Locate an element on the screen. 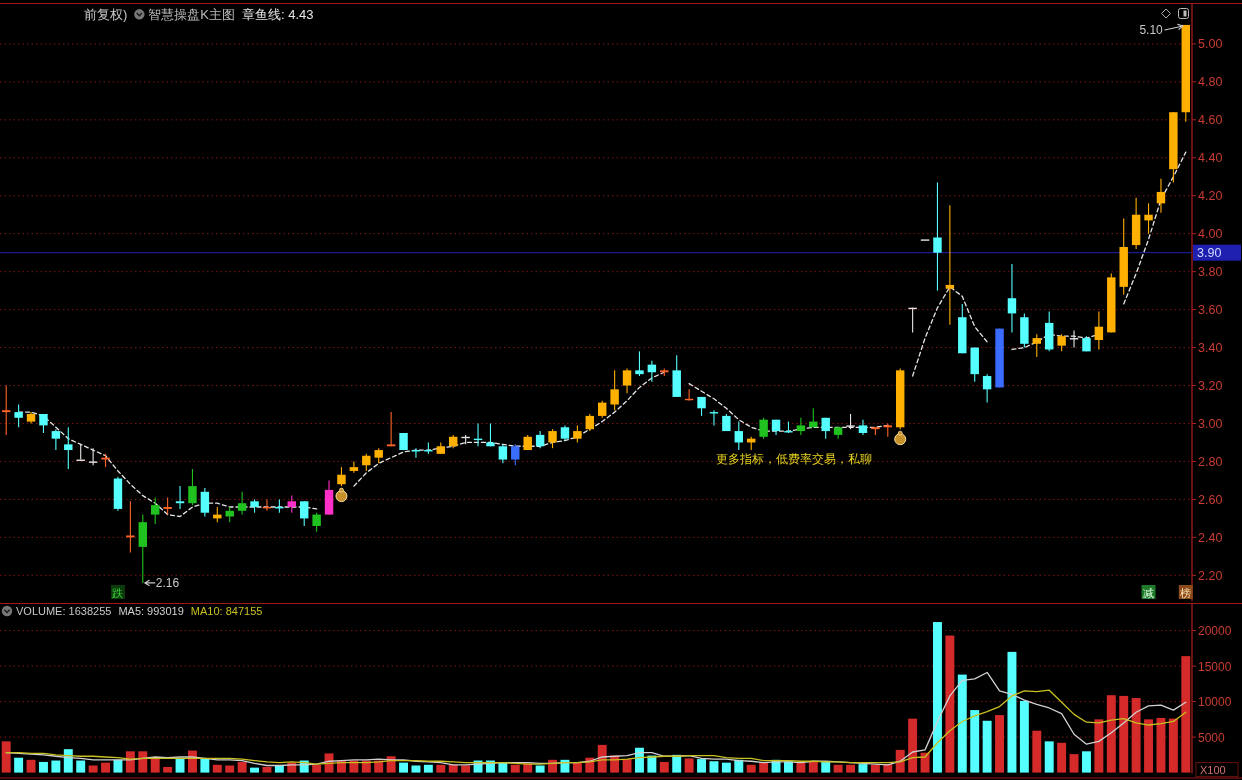 Image resolution: width=1242 pixels, height=780 pixels. y-tick-label: 15000 is located at coordinates (1215, 666).